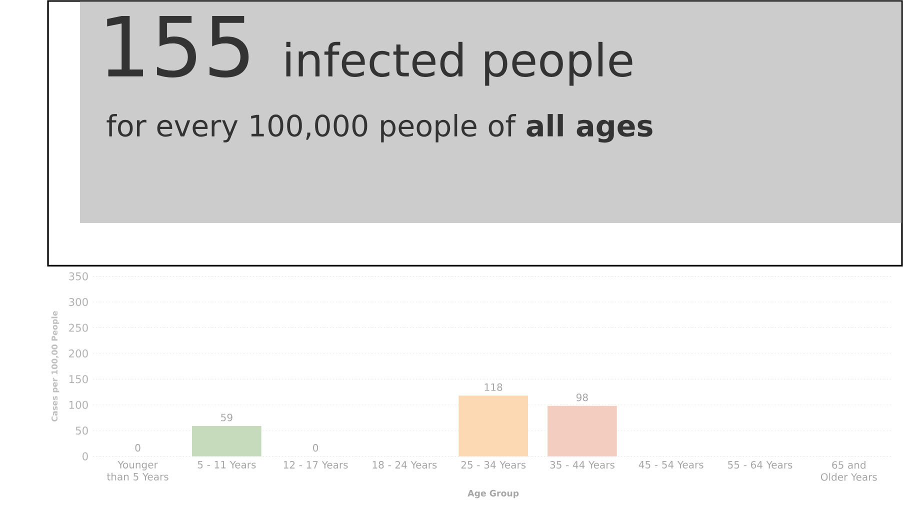 The width and height of the screenshot is (903, 523). I want to click on x-tick-label: 5 - 11 Years, so click(227, 464).